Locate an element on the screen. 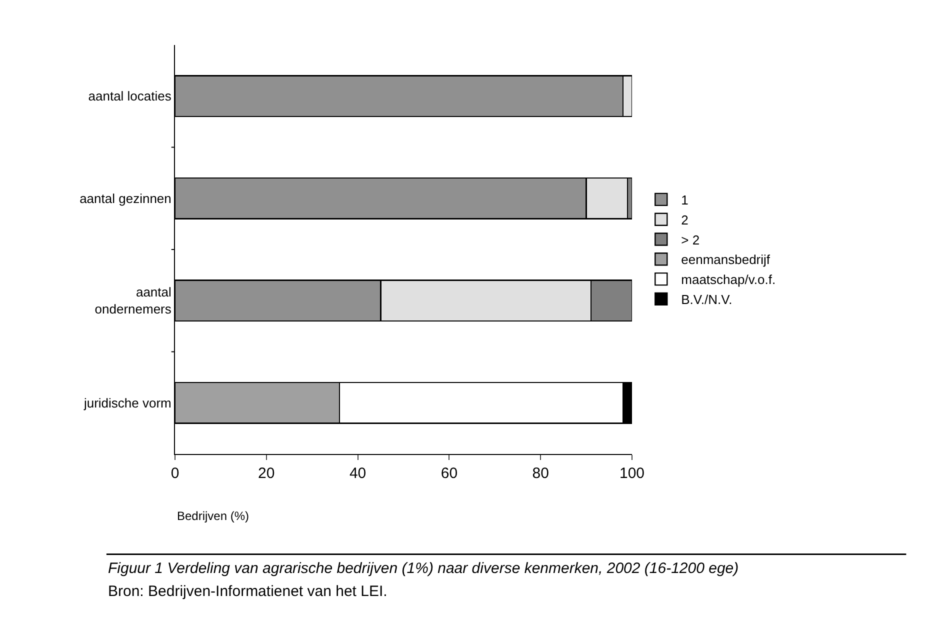  x-tick-label: 60 is located at coordinates (449, 473).